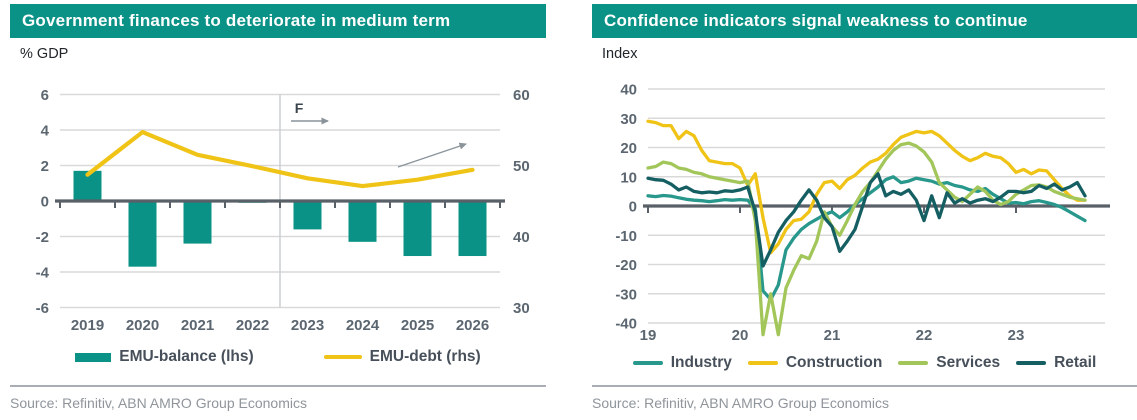 The image size is (1137, 420). What do you see at coordinates (45, 131) in the screenshot?
I see `svg-text: 4` at bounding box center [45, 131].